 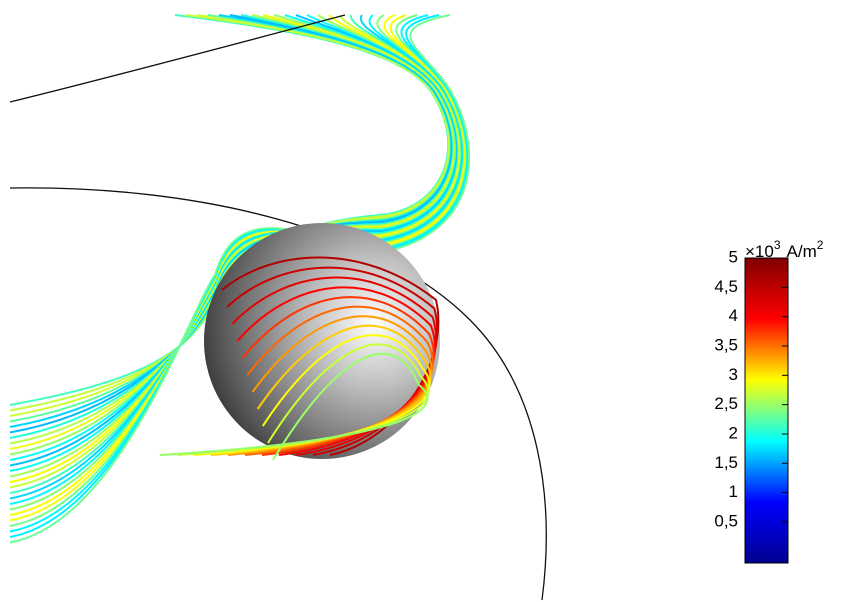 What do you see at coordinates (294, 406) in the screenshot?
I see `streamline` at bounding box center [294, 406].